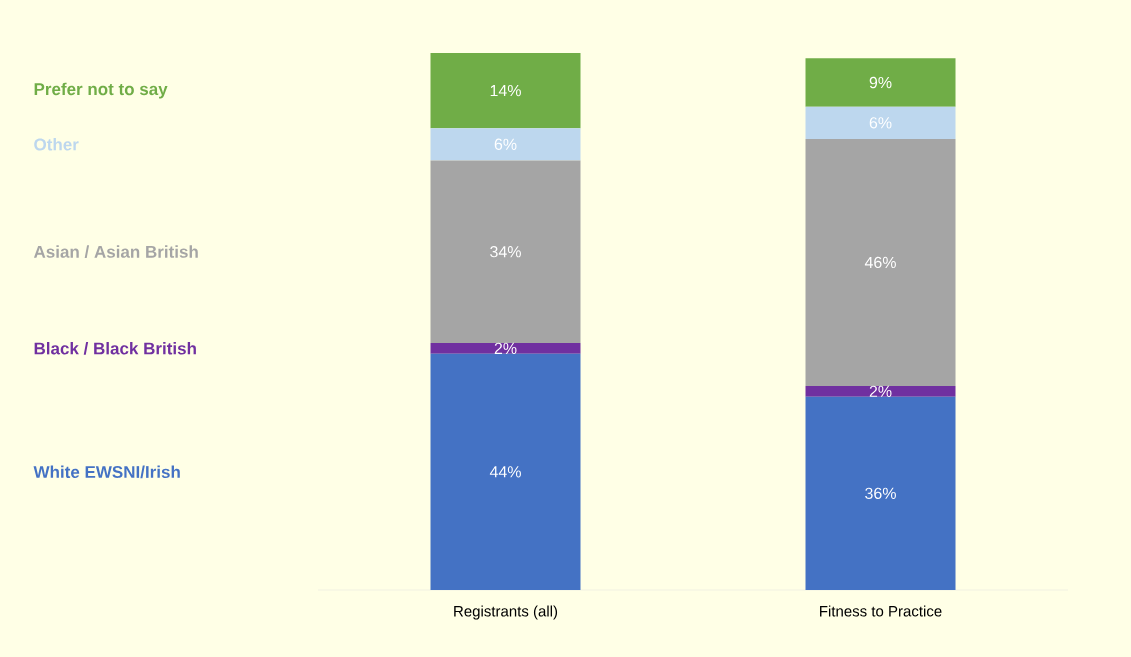  I want to click on data-label: 34%, so click(505, 252).